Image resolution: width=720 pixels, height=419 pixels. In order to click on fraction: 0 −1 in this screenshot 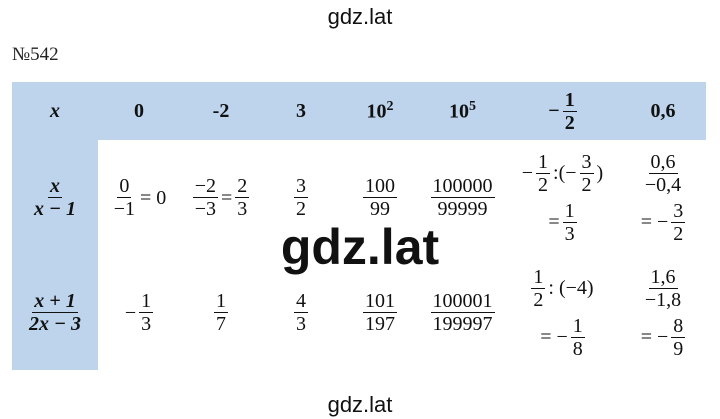, I will do `click(124, 197)`.